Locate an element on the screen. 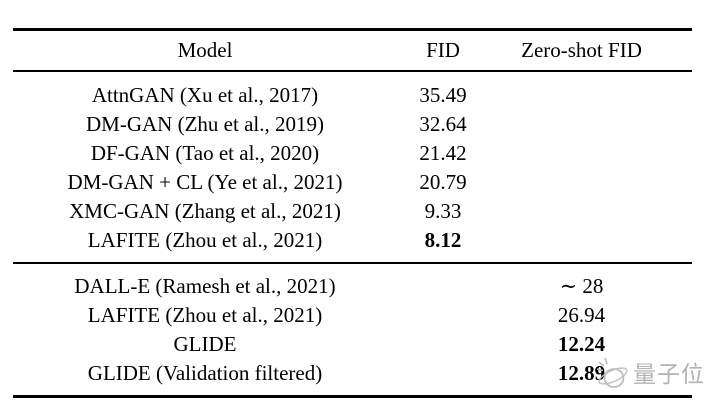 The image size is (706, 410). column-header-fid: FID is located at coordinates (443, 50).